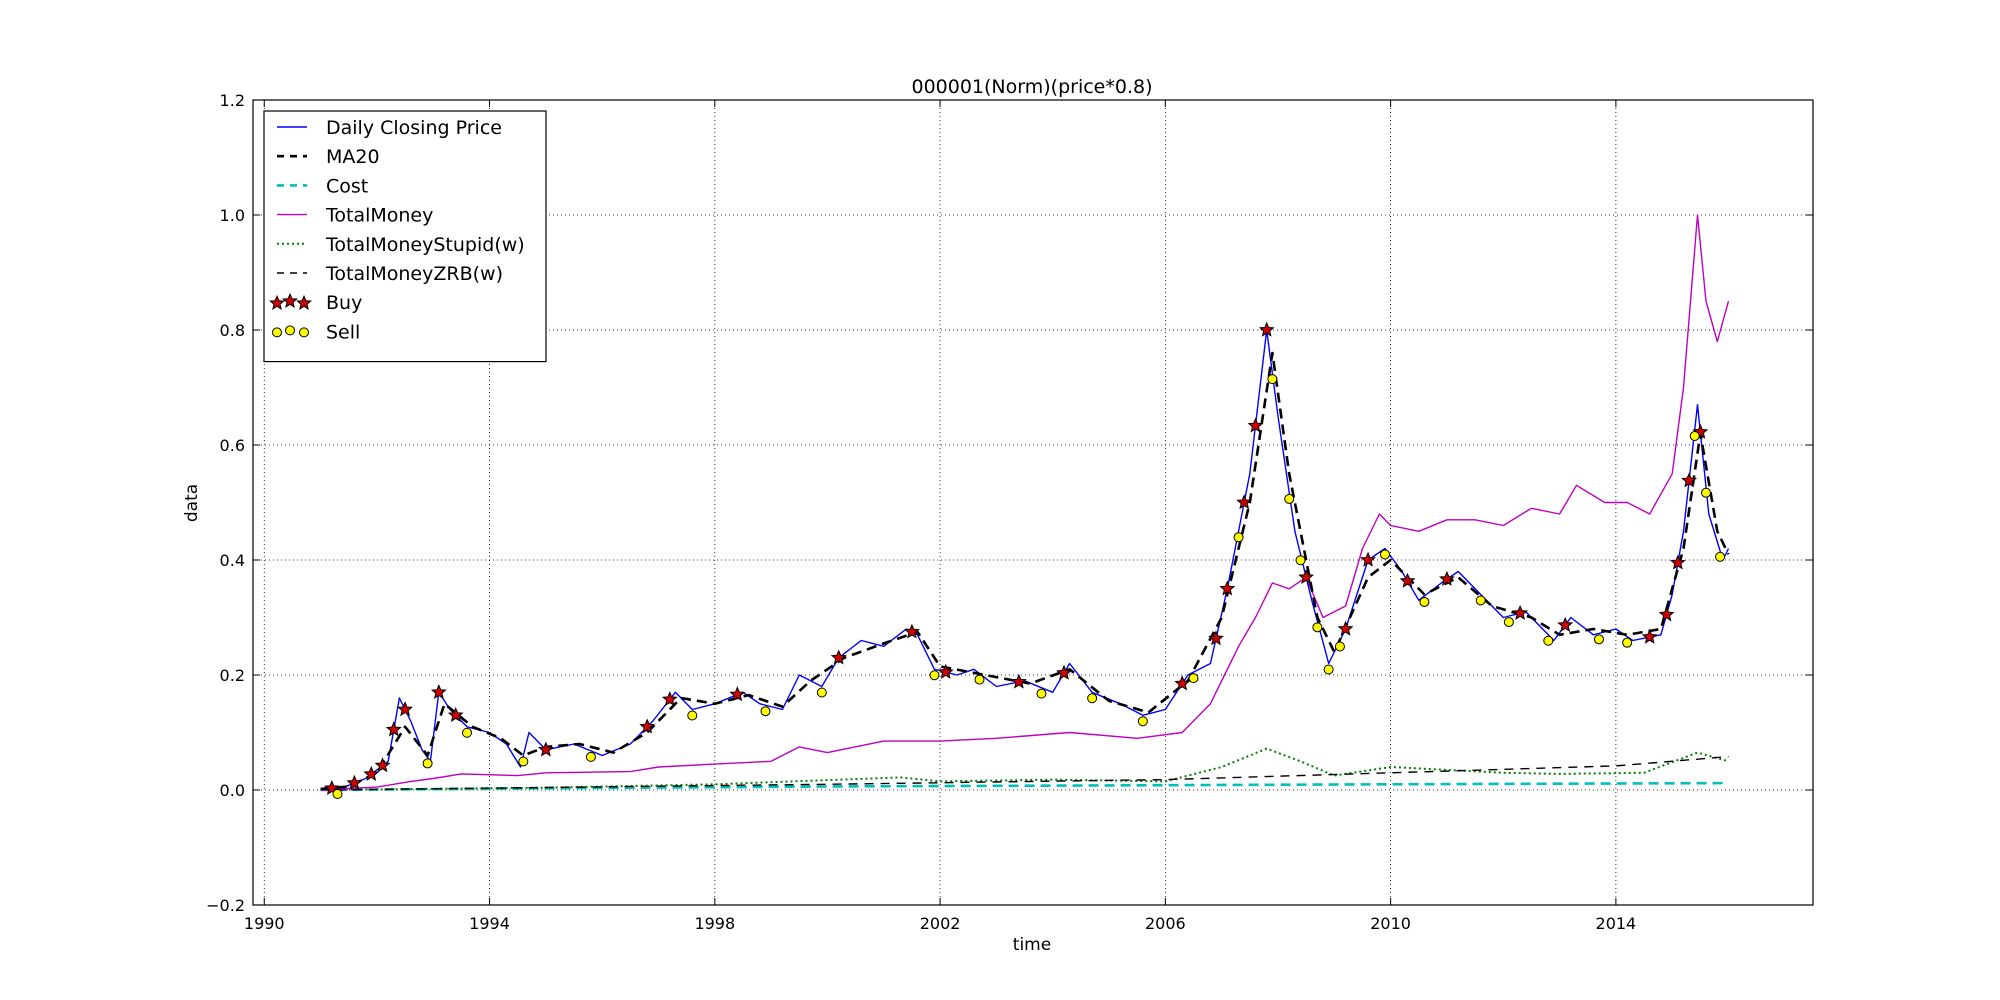 This screenshot has width=2000, height=1000. Describe the element at coordinates (232, 445) in the screenshot. I see `y-tick-label: 0.6` at that location.